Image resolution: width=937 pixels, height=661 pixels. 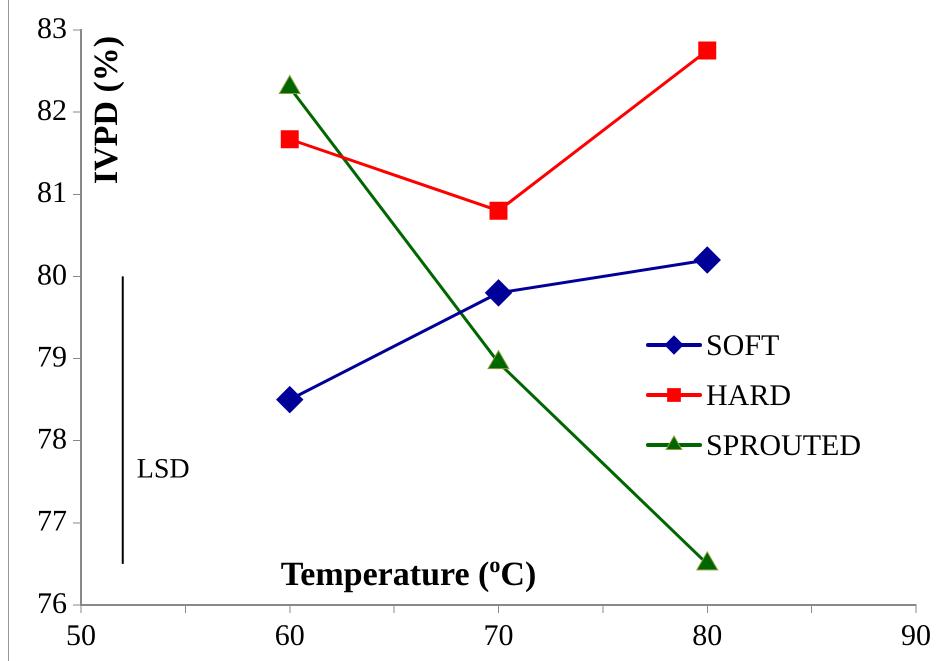 What do you see at coordinates (52, 193) in the screenshot?
I see `y-tick-label: 81` at bounding box center [52, 193].